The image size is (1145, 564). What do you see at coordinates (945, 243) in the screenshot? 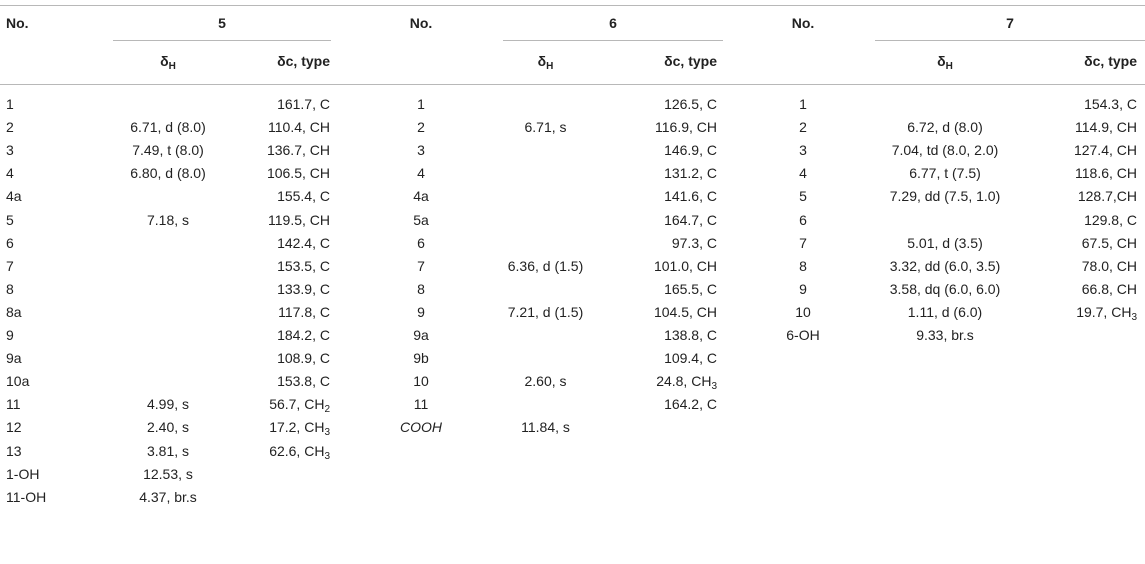
I see `delta-h-value: 5.01, d (3.5)` at bounding box center [945, 243].